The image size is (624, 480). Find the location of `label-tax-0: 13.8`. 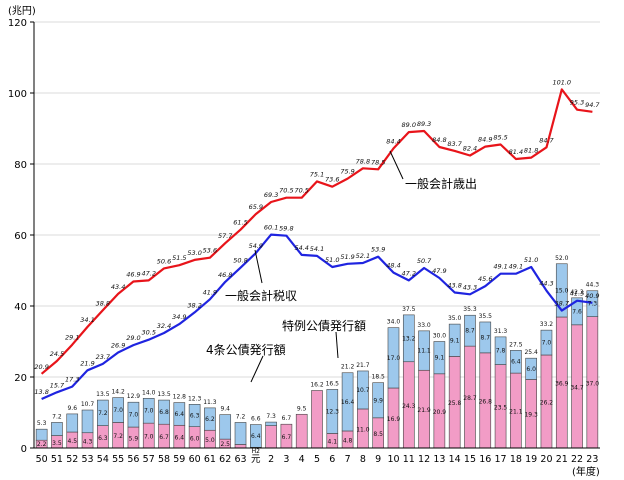

label-tax-0: 13.8 is located at coordinates (41, 392).